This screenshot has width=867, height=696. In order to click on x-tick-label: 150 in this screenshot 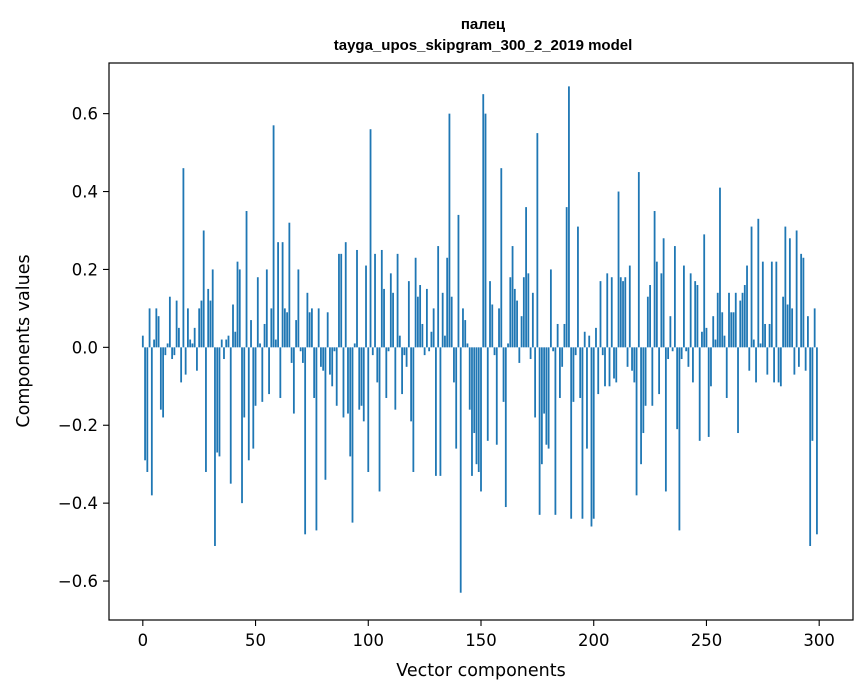, I will do `click(481, 640)`.